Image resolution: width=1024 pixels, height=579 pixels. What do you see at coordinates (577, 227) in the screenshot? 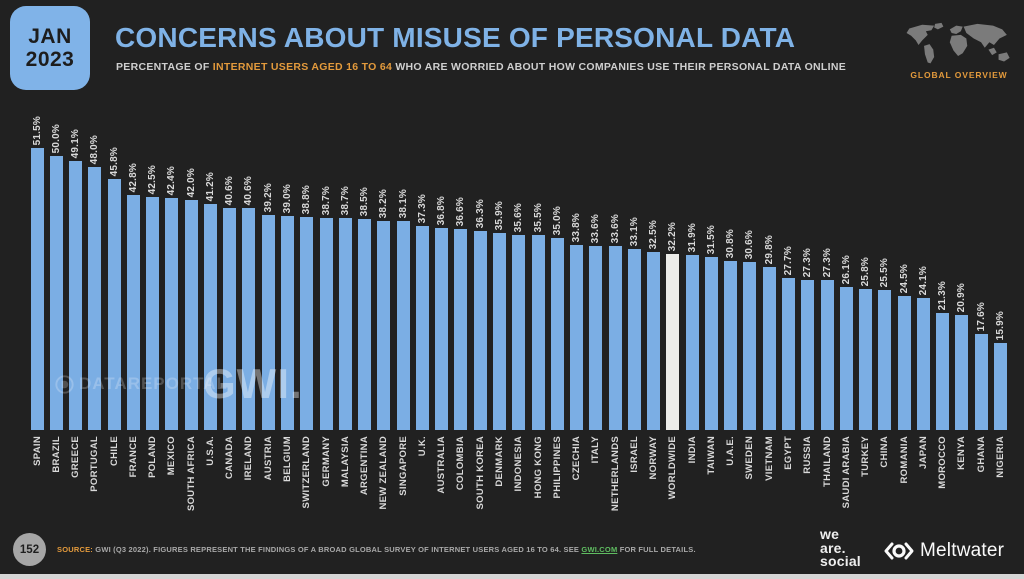
I see `value-label: 33.8%` at bounding box center [577, 227].